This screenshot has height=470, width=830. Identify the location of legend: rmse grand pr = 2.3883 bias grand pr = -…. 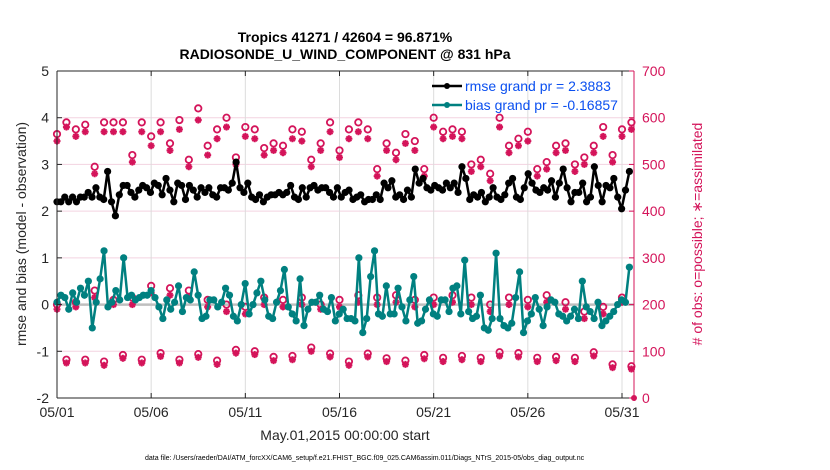
(525, 95).